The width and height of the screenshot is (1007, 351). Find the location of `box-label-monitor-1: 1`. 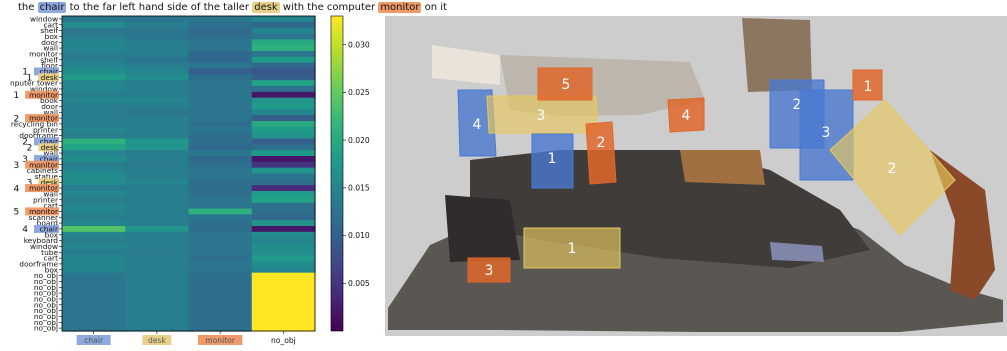

box-label-monitor-1: 1 is located at coordinates (868, 87).